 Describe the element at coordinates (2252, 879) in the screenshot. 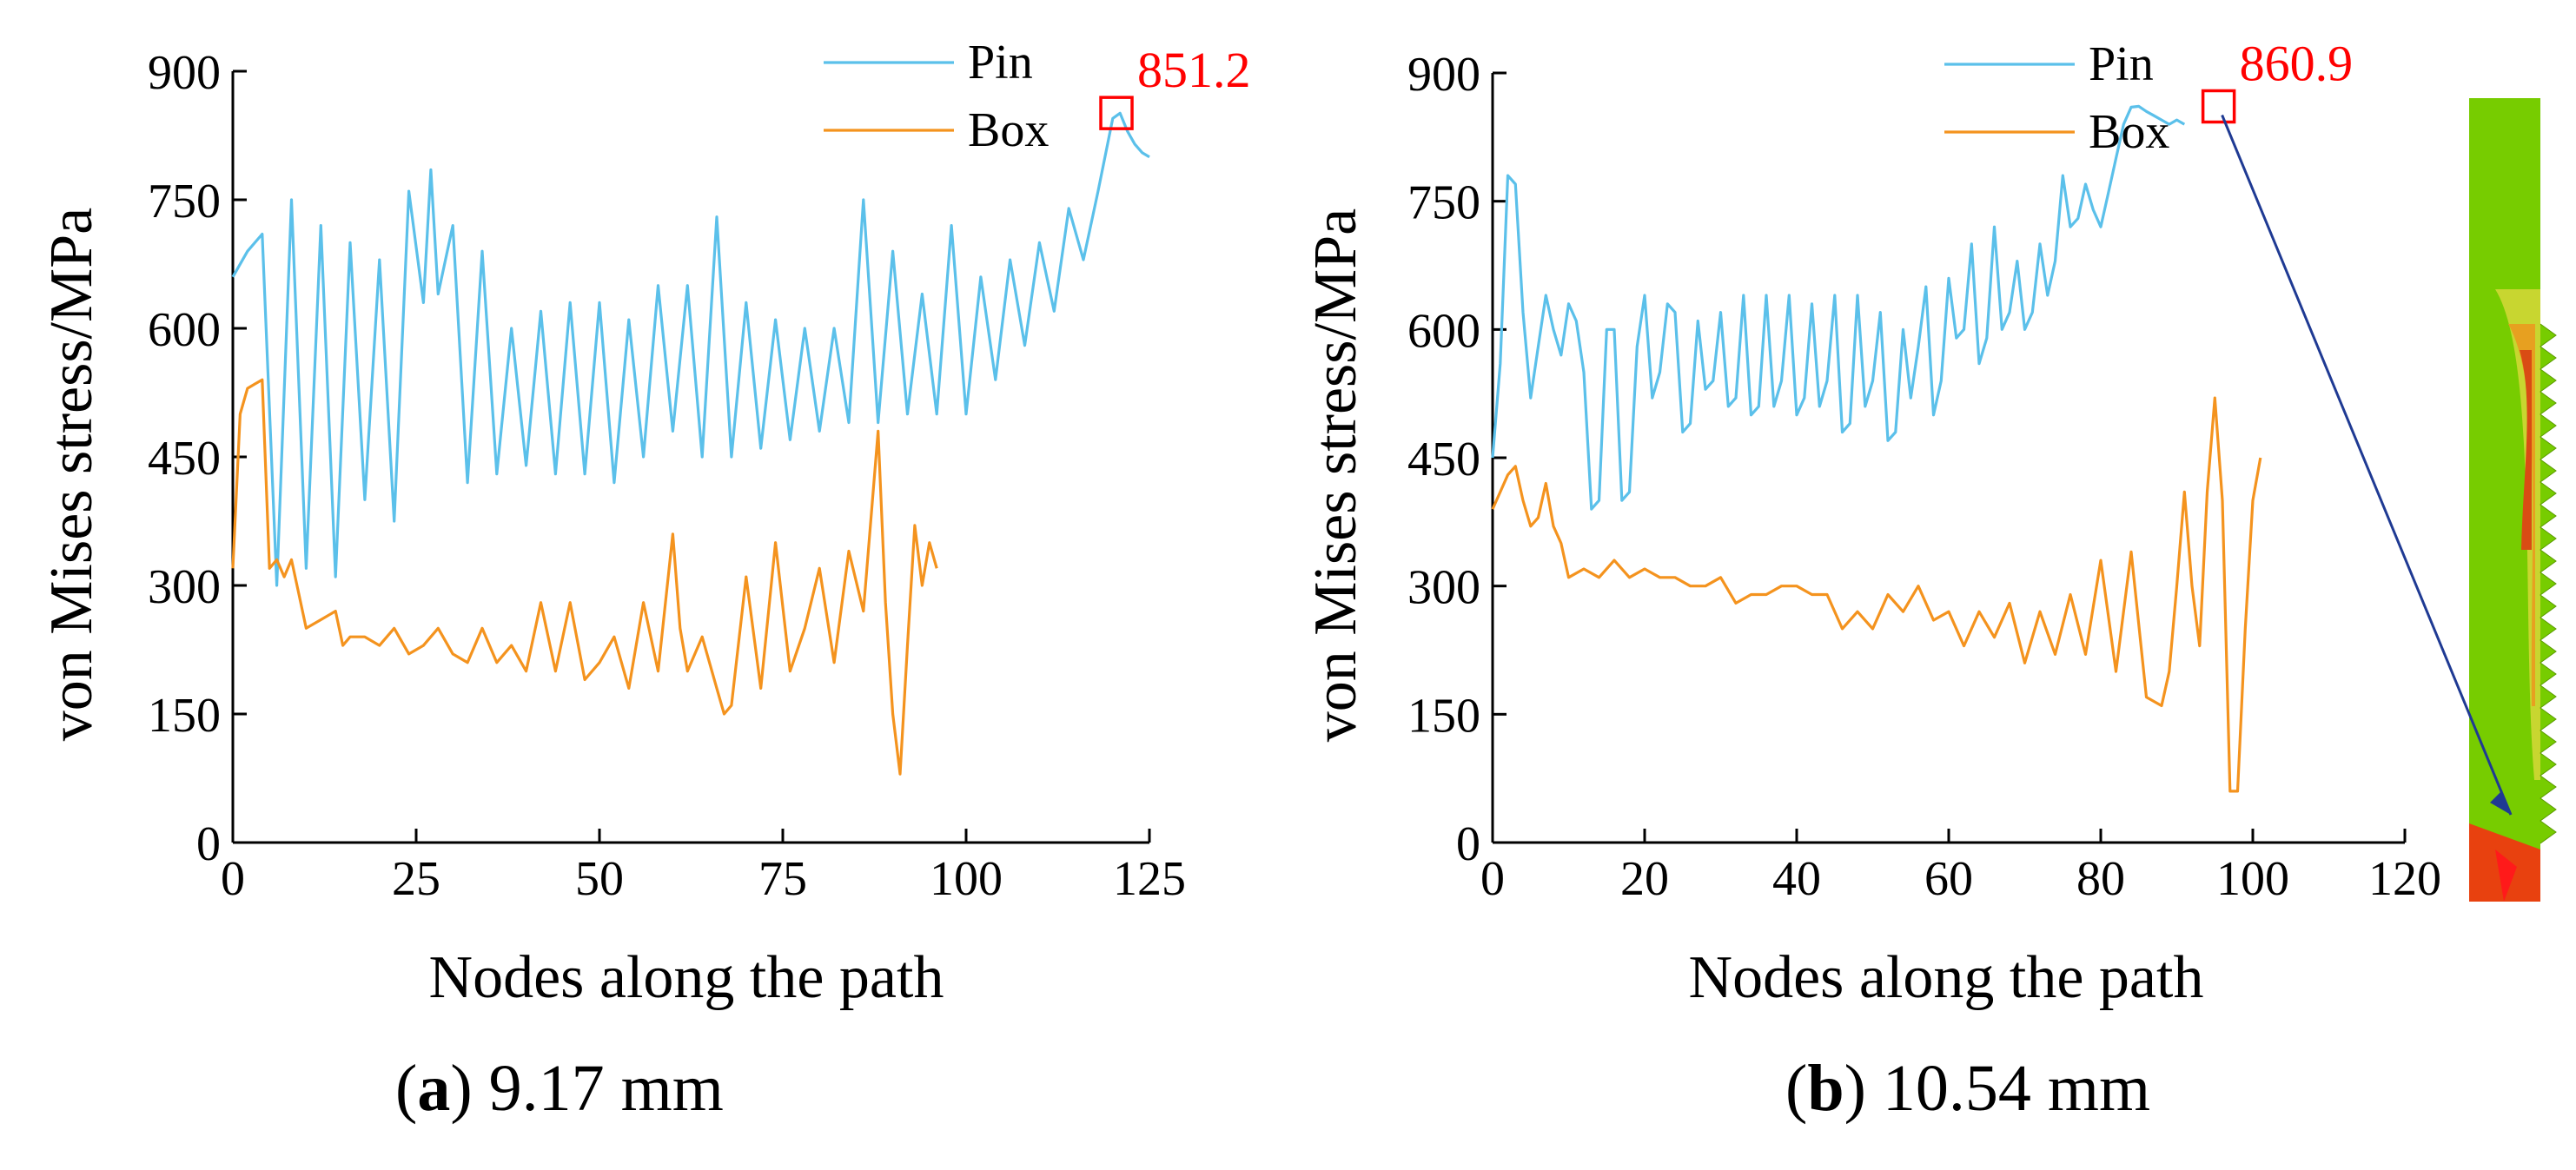

I see `chart-b-xtick-label-5: 100` at that location.